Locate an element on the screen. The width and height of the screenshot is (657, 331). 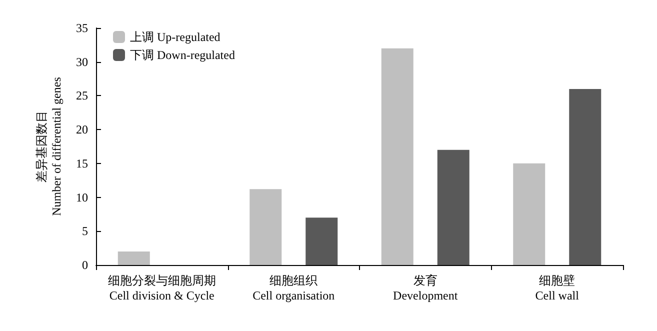
legend-label: 上调 Up-regulated is located at coordinates (175, 37).